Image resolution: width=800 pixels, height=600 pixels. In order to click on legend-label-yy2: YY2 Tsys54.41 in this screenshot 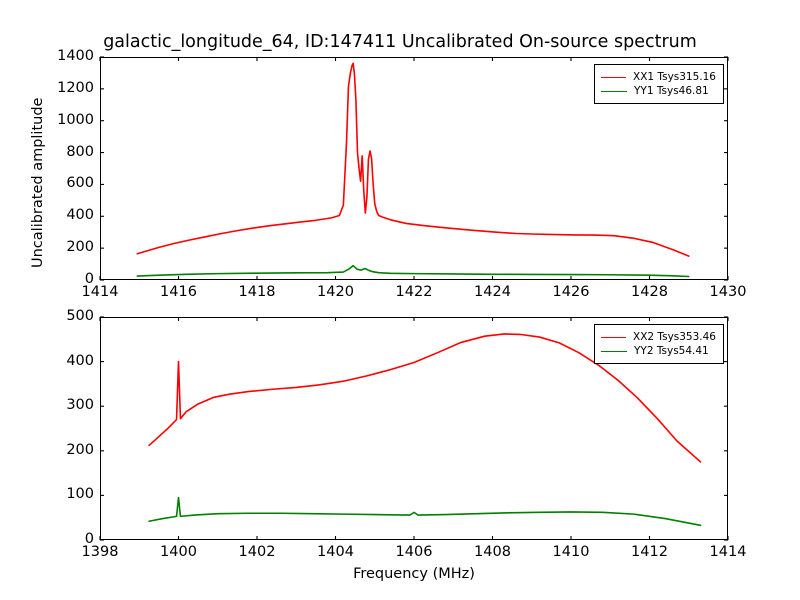, I will do `click(671, 351)`.